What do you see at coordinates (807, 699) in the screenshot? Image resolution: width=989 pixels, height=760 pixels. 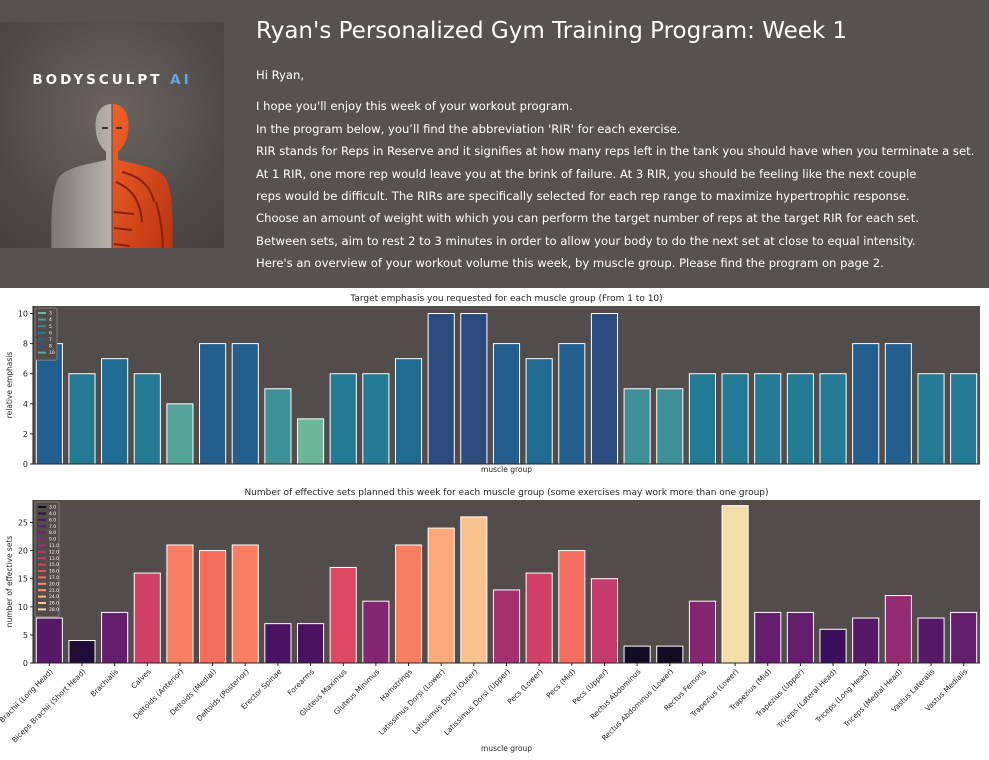 I see `x-tick-label: Triceps (Lateral Head)` at bounding box center [807, 699].